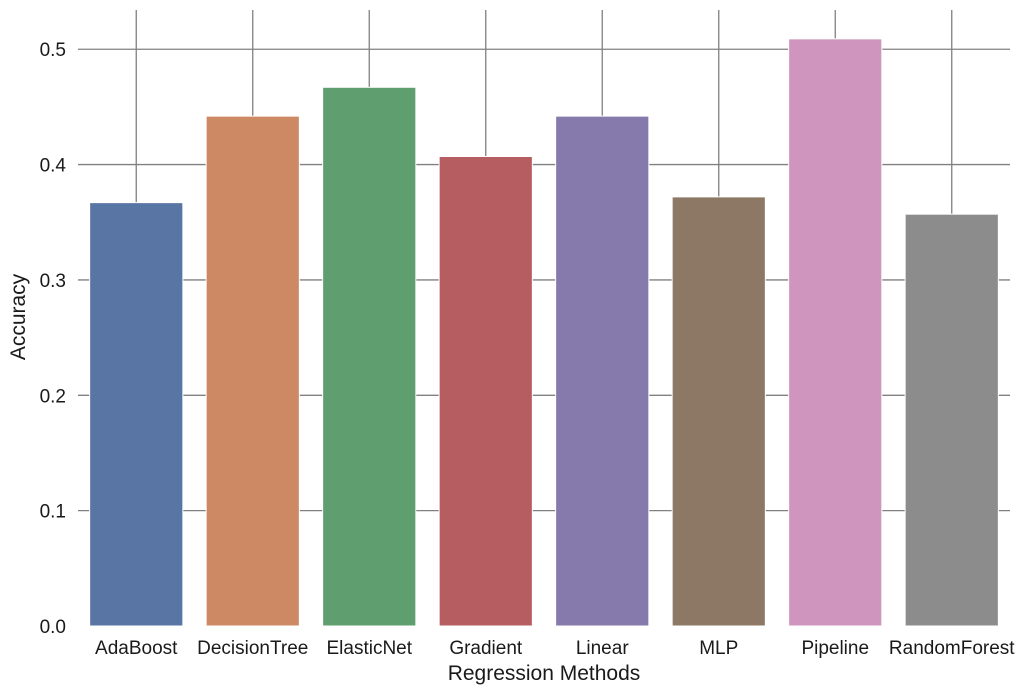 This screenshot has height=698, width=1031. What do you see at coordinates (252, 648) in the screenshot?
I see `x-tick-label-decisiontree: DecisionTree` at bounding box center [252, 648].